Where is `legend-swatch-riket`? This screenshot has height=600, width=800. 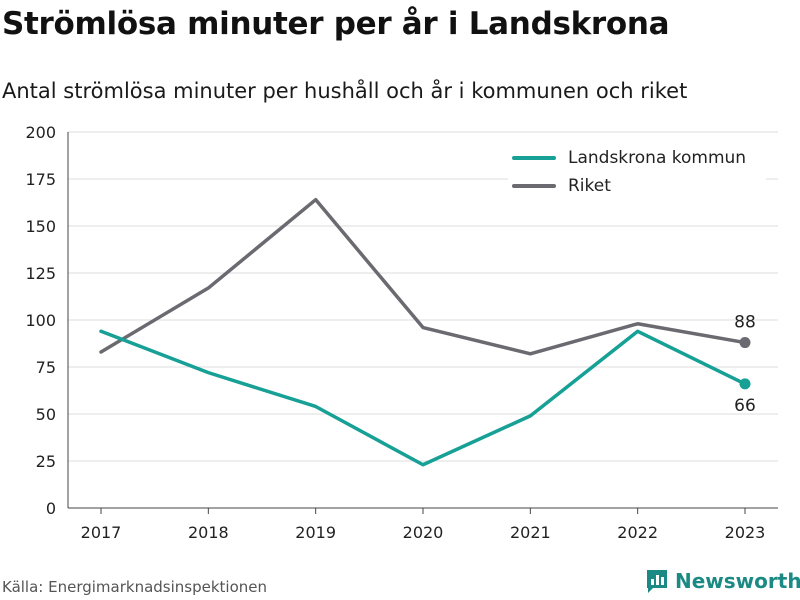
legend-swatch-riket is located at coordinates (534, 186).